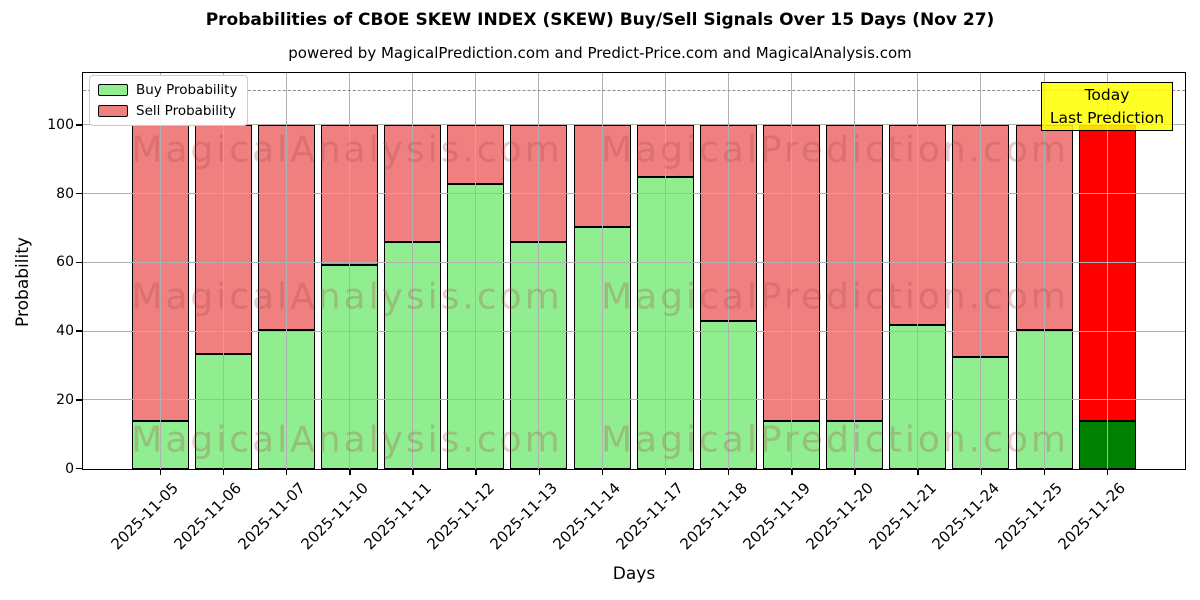  I want to click on x-tick-label: 2025-11-21, so click(902, 516).